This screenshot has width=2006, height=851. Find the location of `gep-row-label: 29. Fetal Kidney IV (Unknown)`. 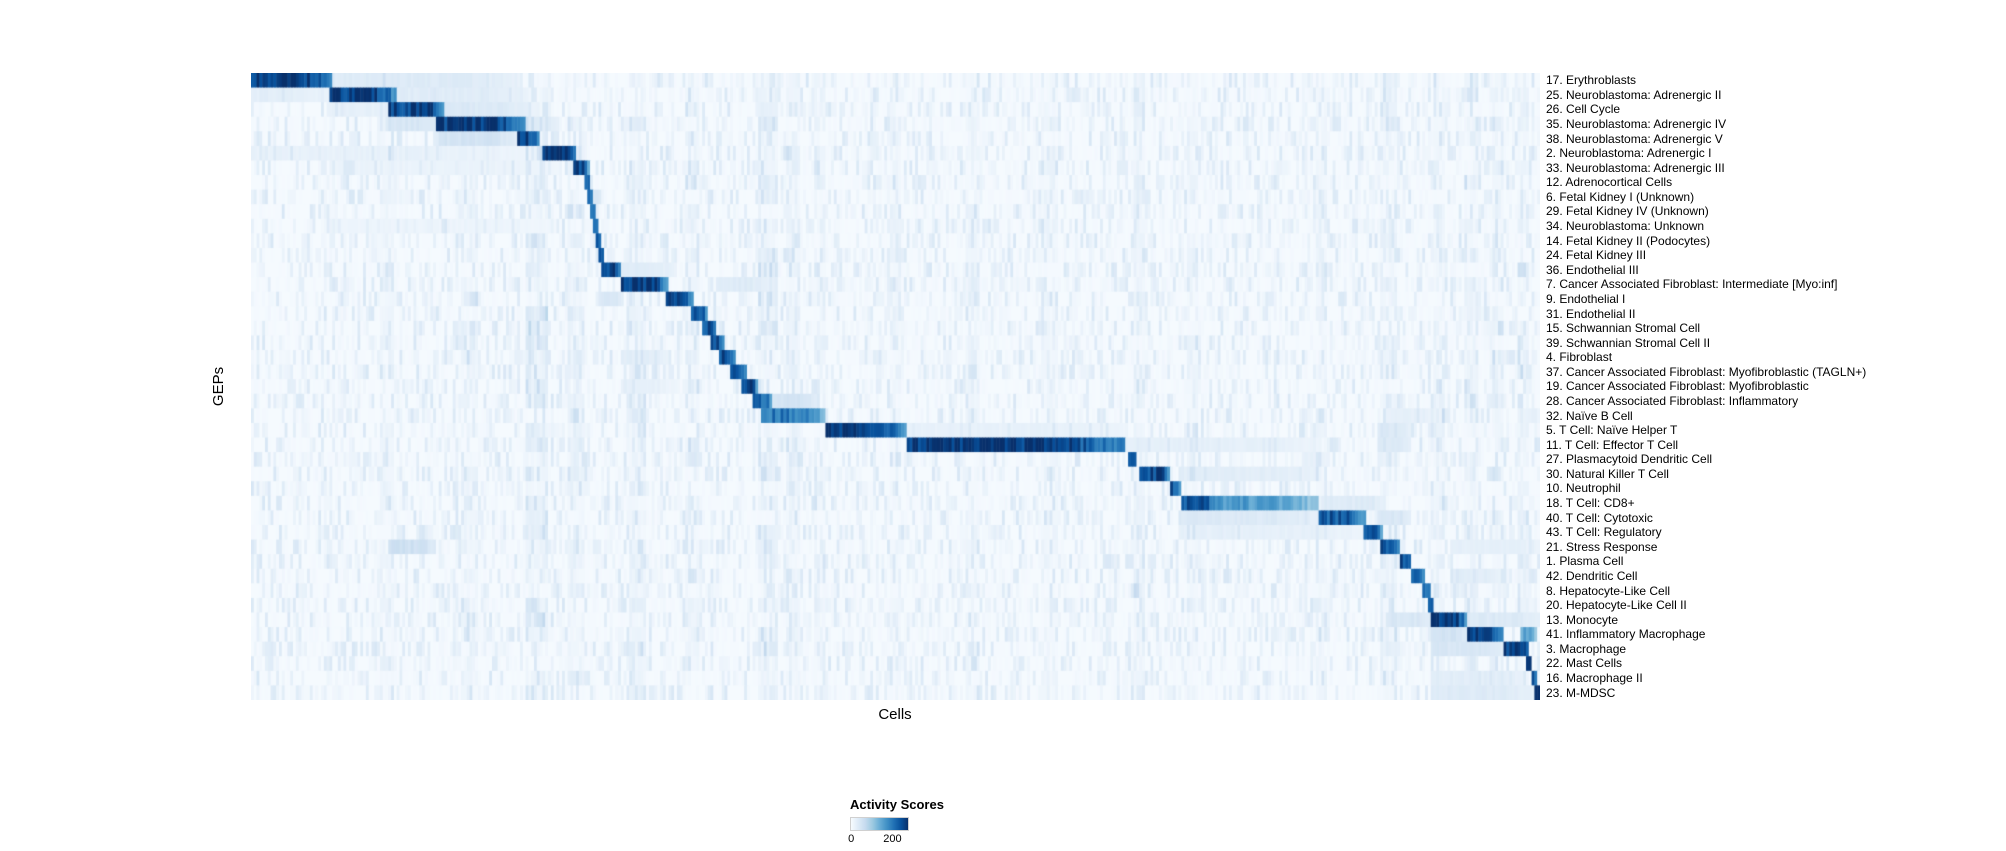

gep-row-label: 29. Fetal Kidney IV (Unknown) is located at coordinates (1627, 211).